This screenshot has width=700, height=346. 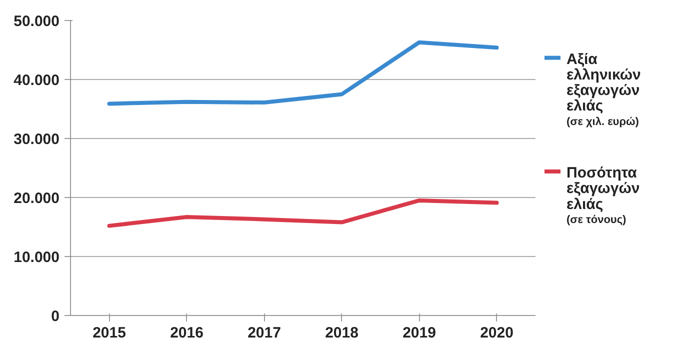 What do you see at coordinates (187, 333) in the screenshot?
I see `x-tick-label: 2016` at bounding box center [187, 333].